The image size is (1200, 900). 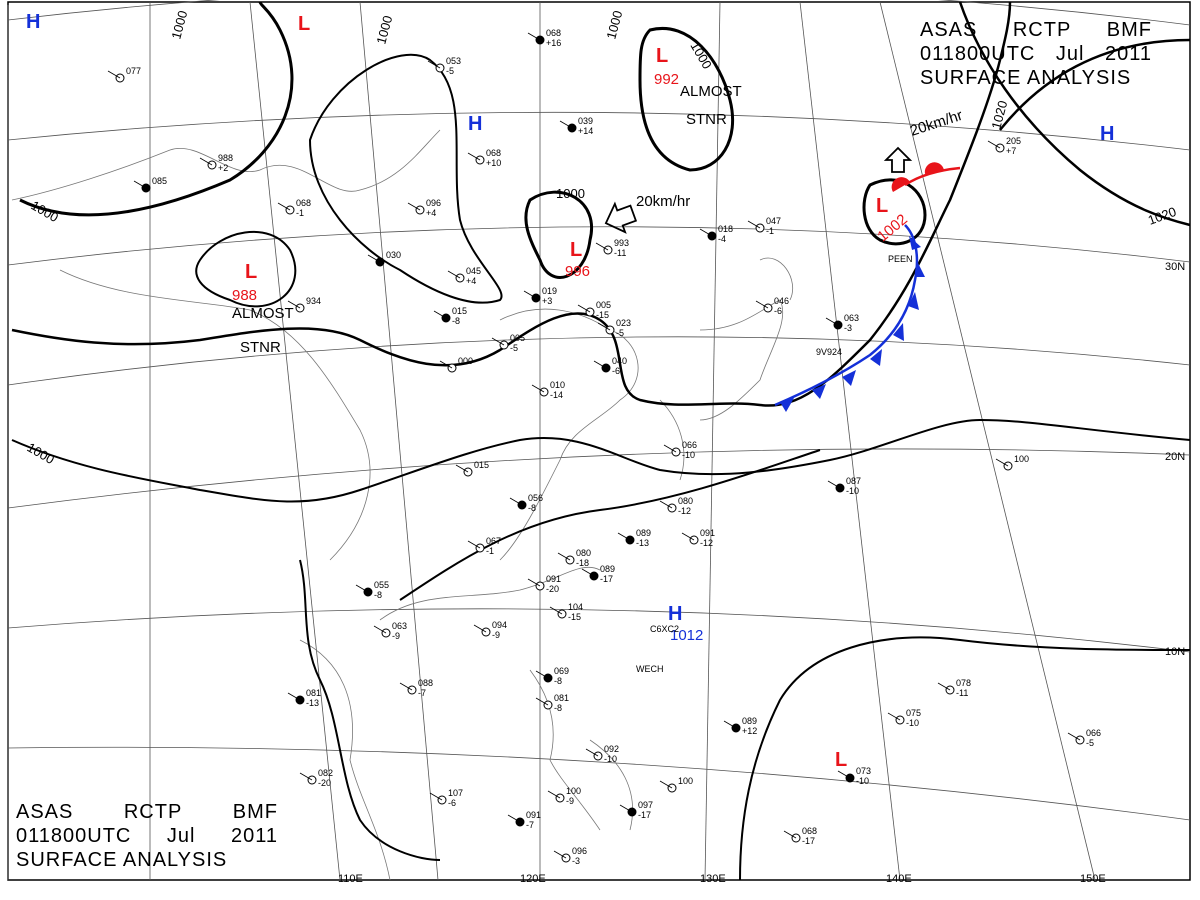 What do you see at coordinates (524, 820) in the screenshot?
I see `station-plot: 091-7` at bounding box center [524, 820].